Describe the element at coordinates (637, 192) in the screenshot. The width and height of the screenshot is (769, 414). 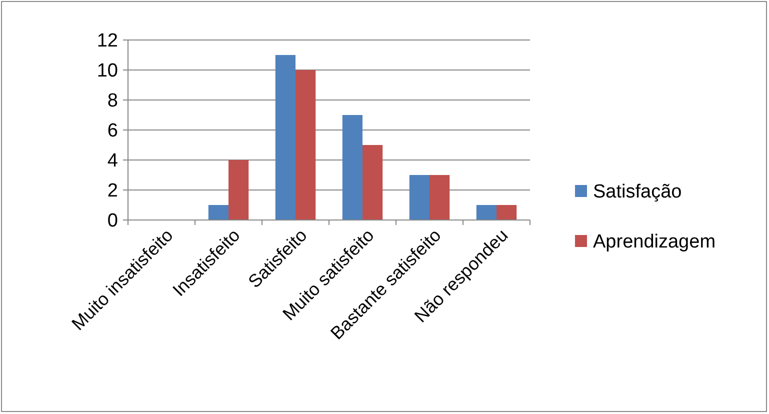
I see `legend-label: Satisfação` at that location.